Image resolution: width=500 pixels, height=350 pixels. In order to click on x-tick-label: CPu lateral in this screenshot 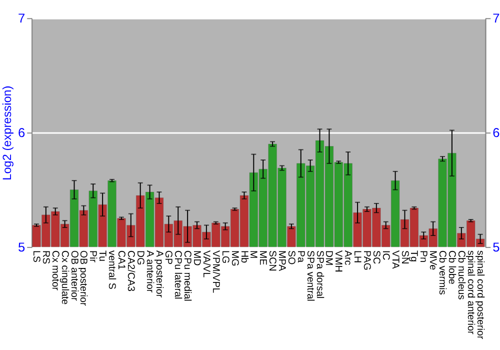, I will do `click(178, 275)`.